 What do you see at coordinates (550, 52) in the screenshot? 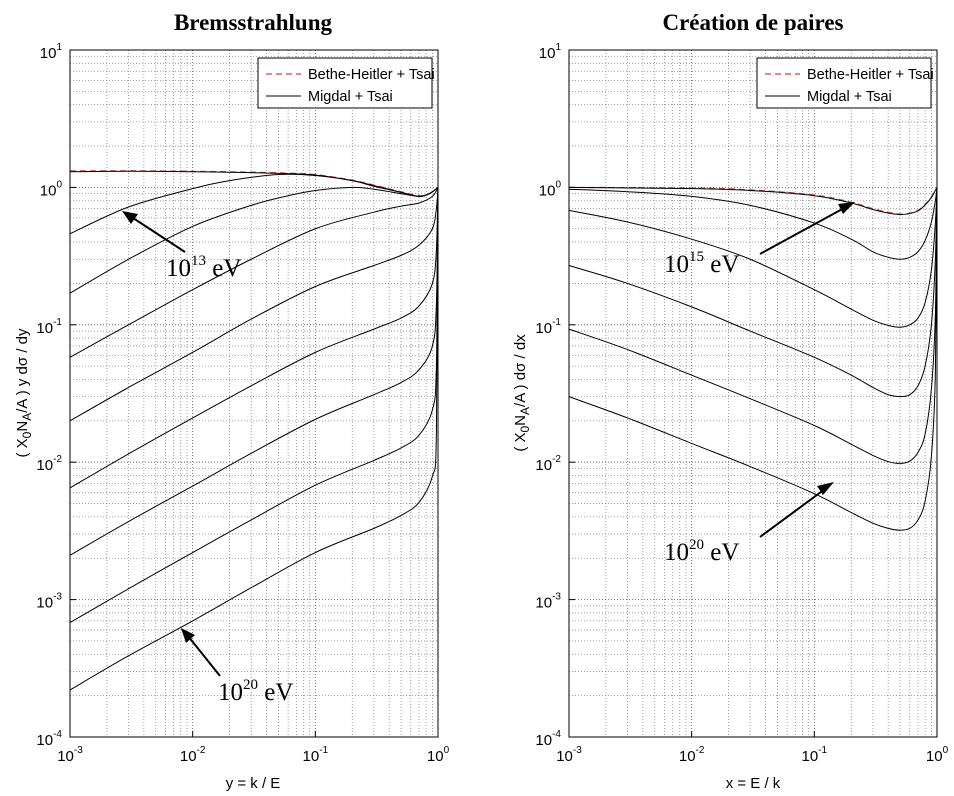
I see `pair-creation-y-tick-label: 10¹` at bounding box center [550, 52].